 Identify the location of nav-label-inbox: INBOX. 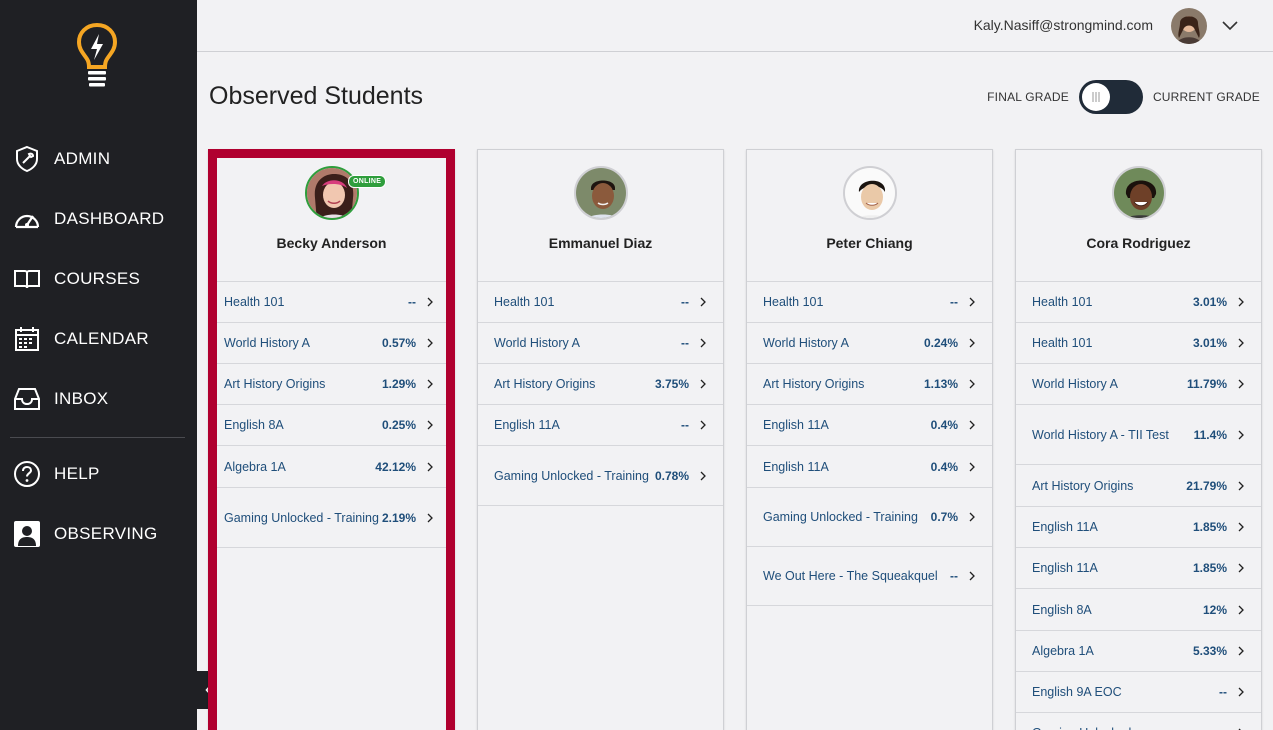
(81, 398).